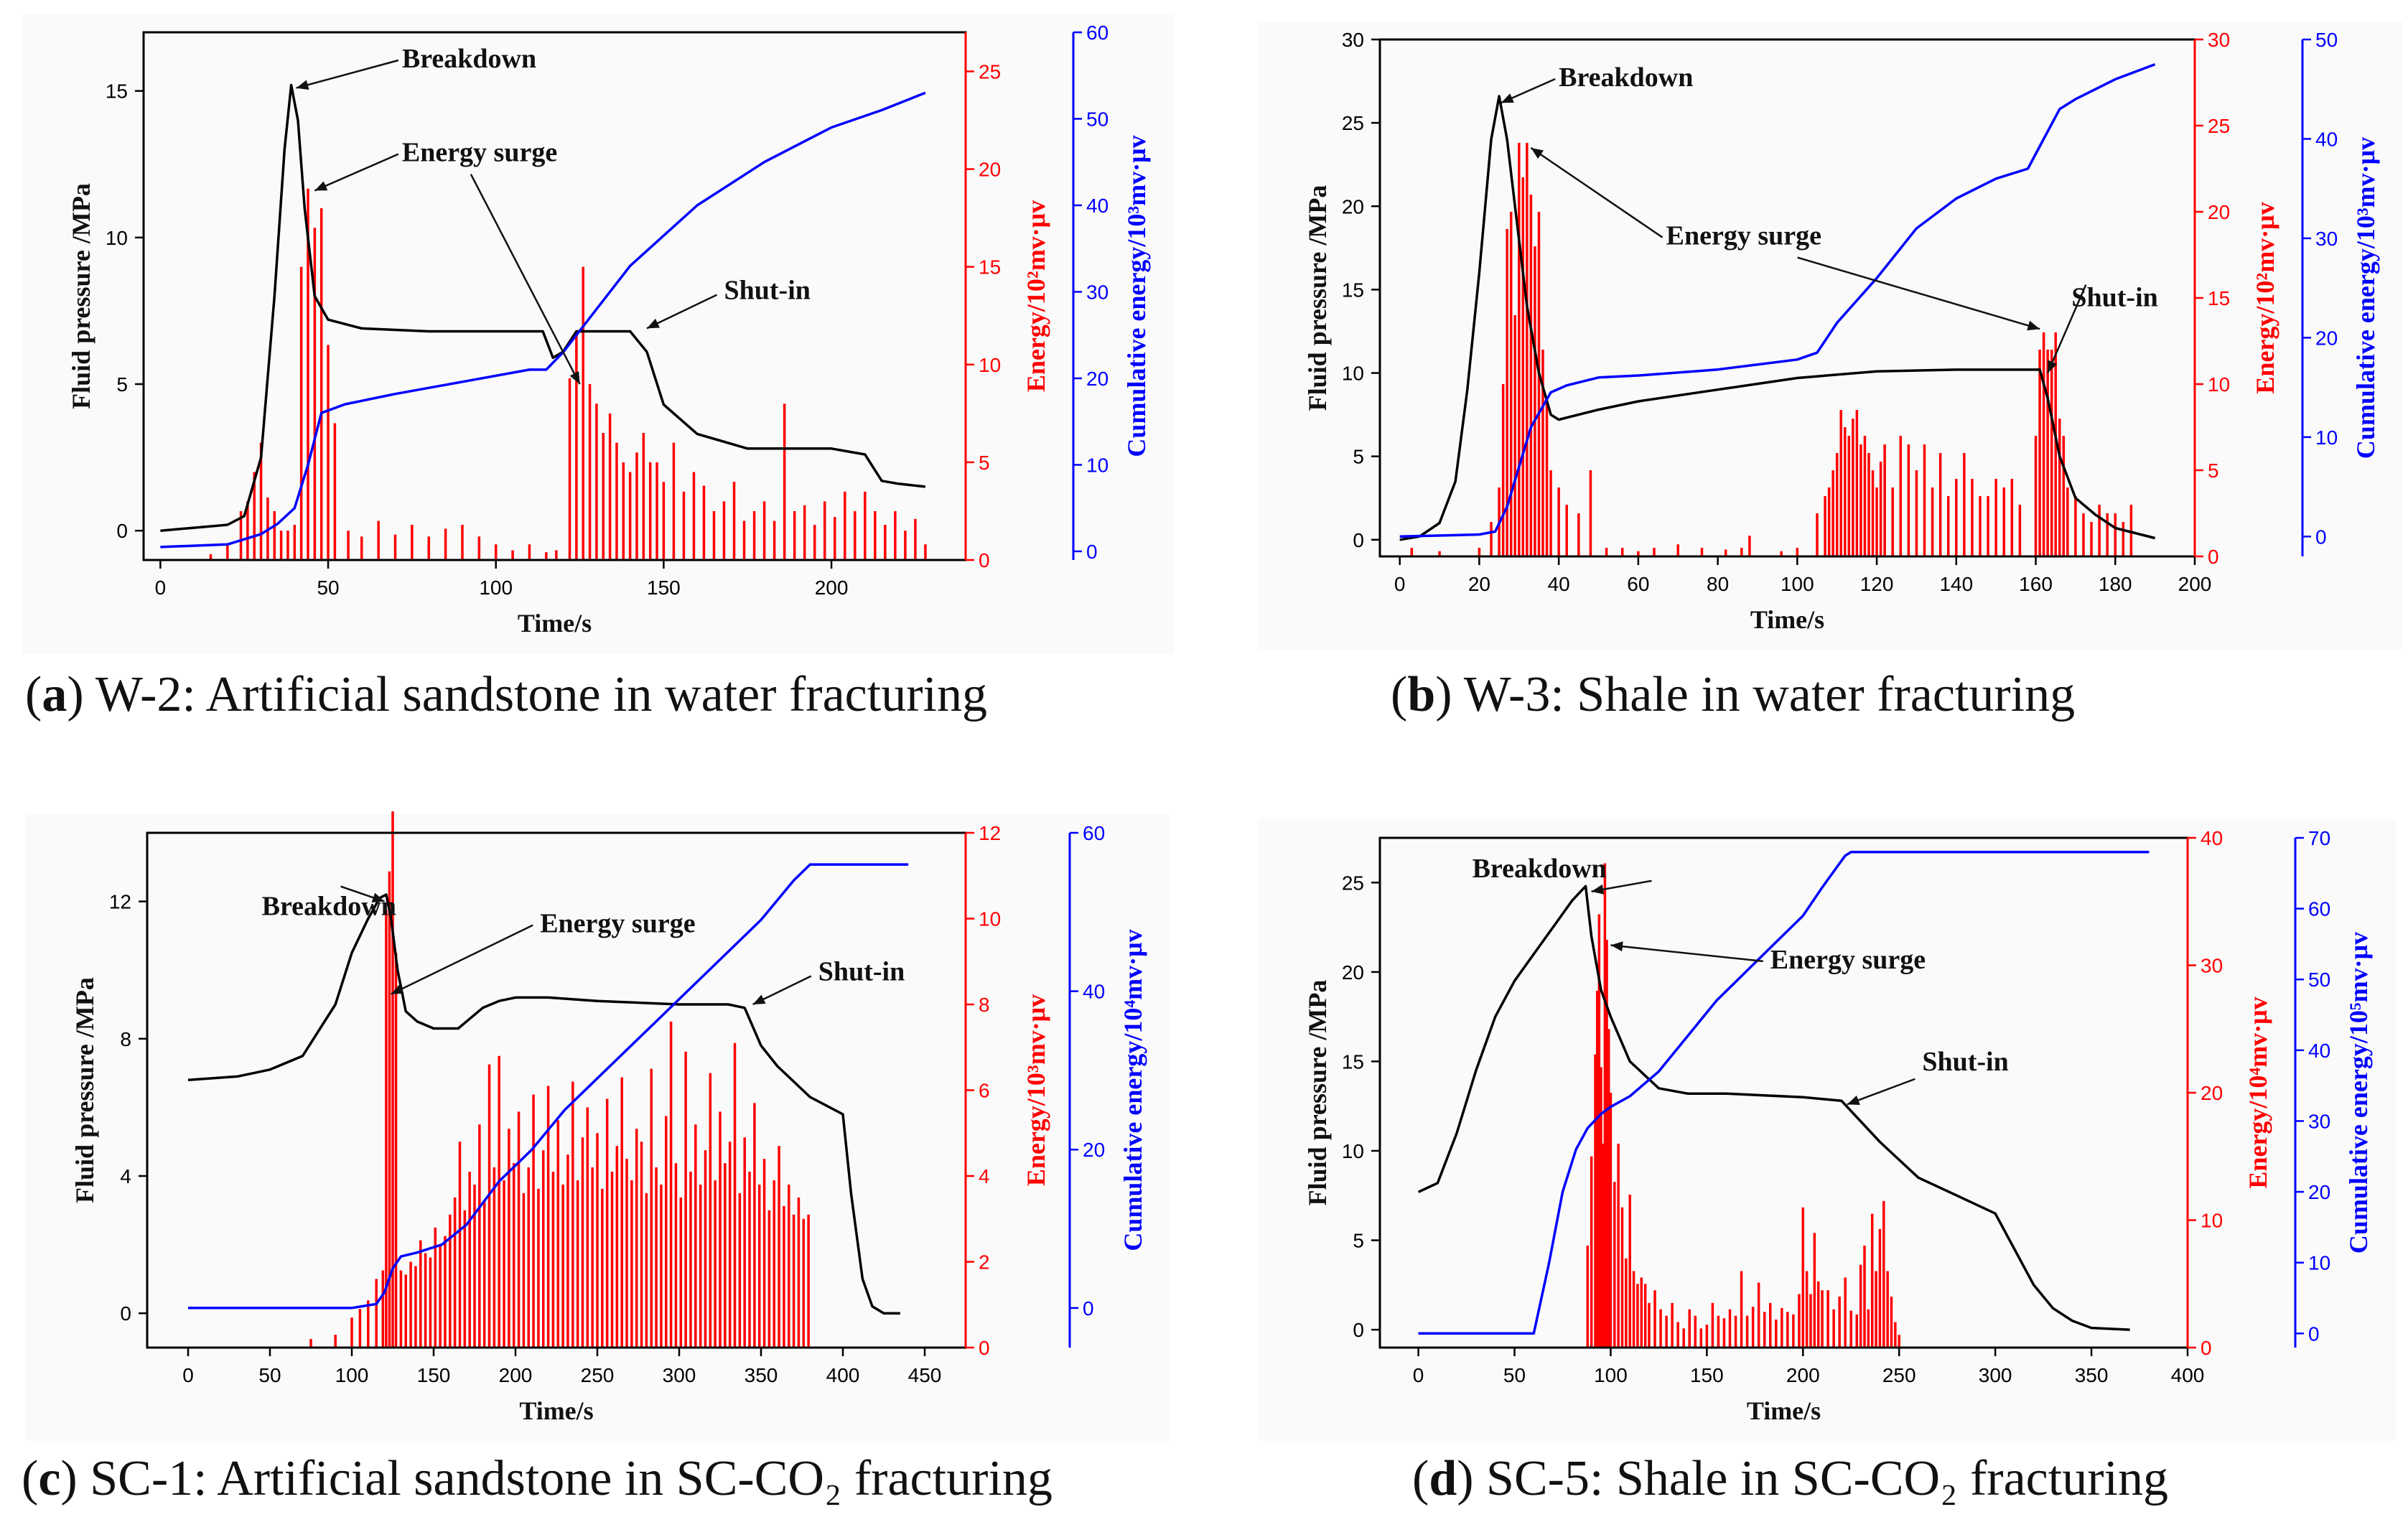 Image resolution: width=2408 pixels, height=1540 pixels. What do you see at coordinates (1638, 584) in the screenshot?
I see `x-tick-label: 60` at bounding box center [1638, 584].